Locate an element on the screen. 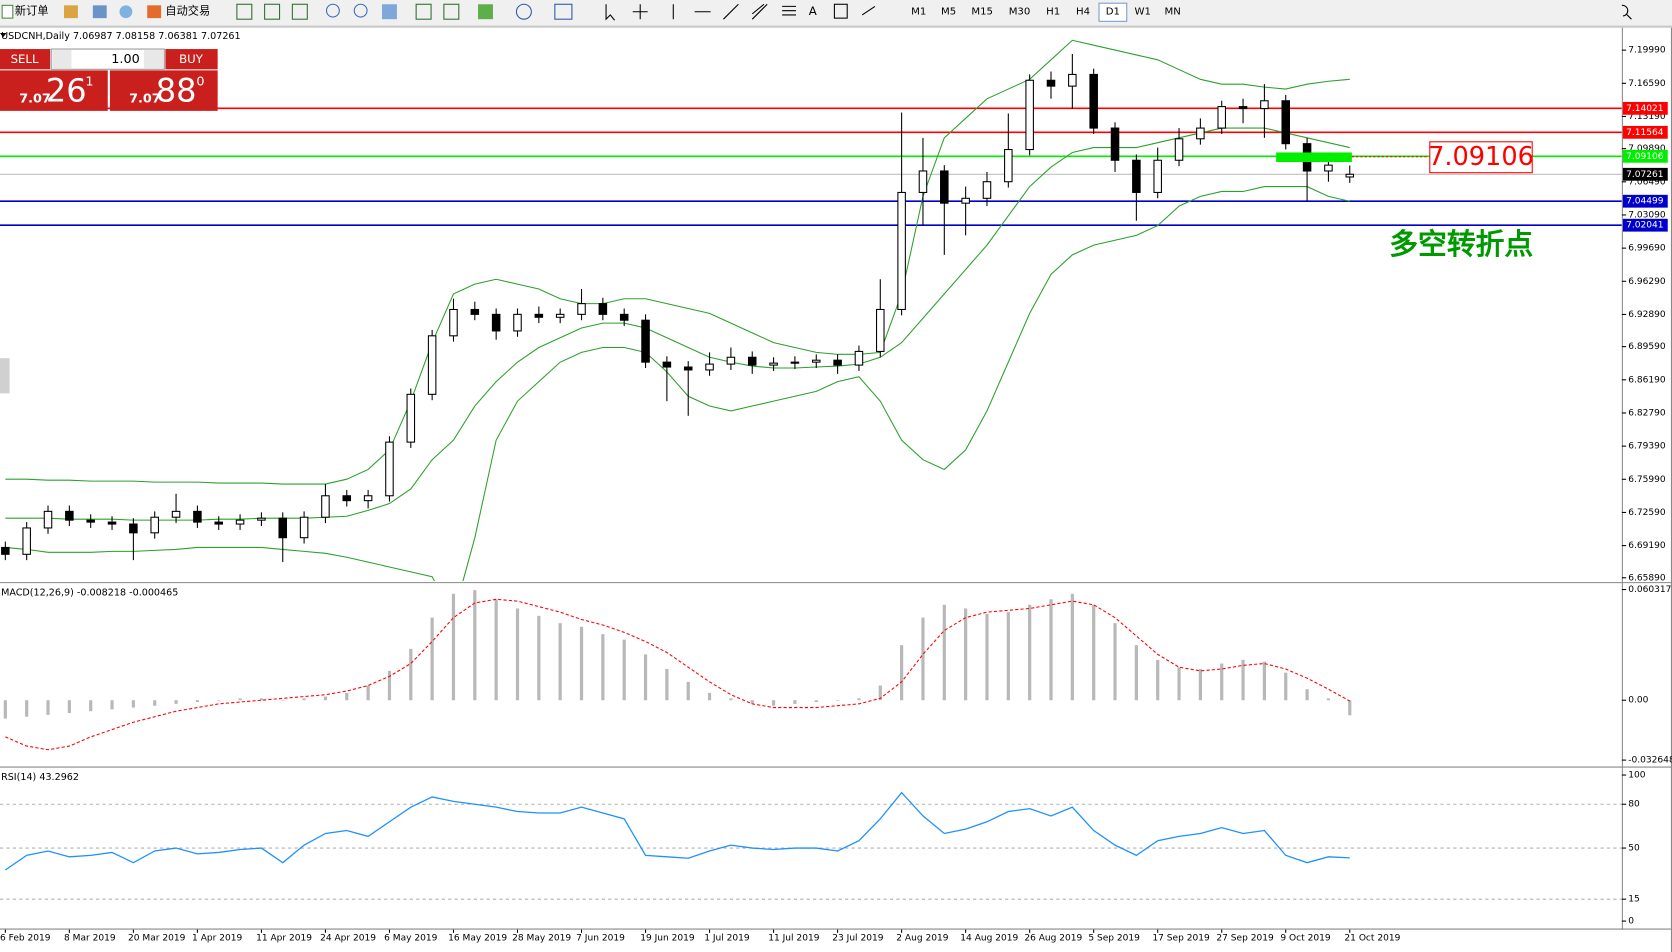  timeframe-button: D1 is located at coordinates (1113, 12).